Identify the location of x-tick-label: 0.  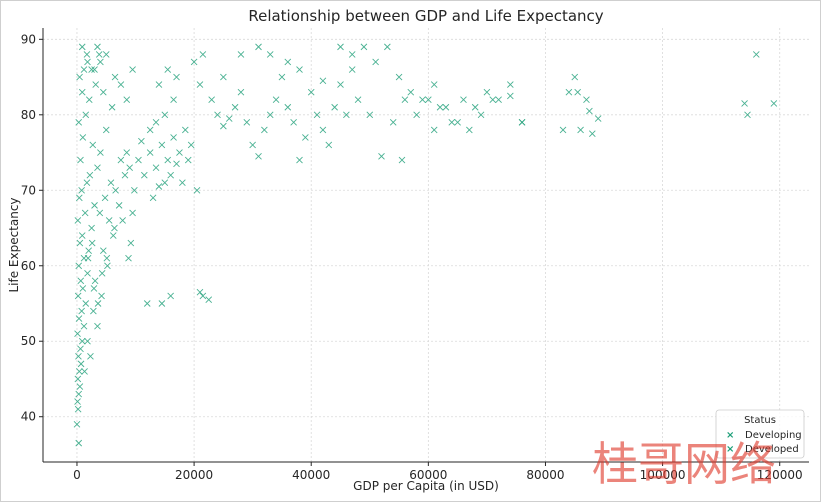
(77, 475).